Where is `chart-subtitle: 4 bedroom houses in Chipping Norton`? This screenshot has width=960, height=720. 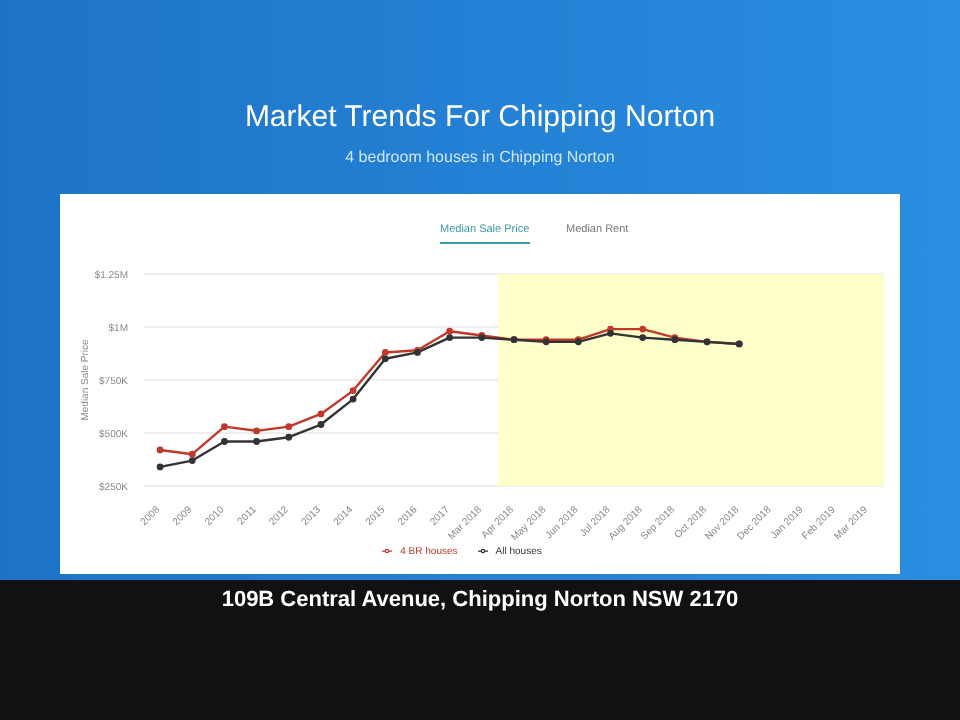
chart-subtitle: 4 bedroom houses in Chipping Norton is located at coordinates (480, 157).